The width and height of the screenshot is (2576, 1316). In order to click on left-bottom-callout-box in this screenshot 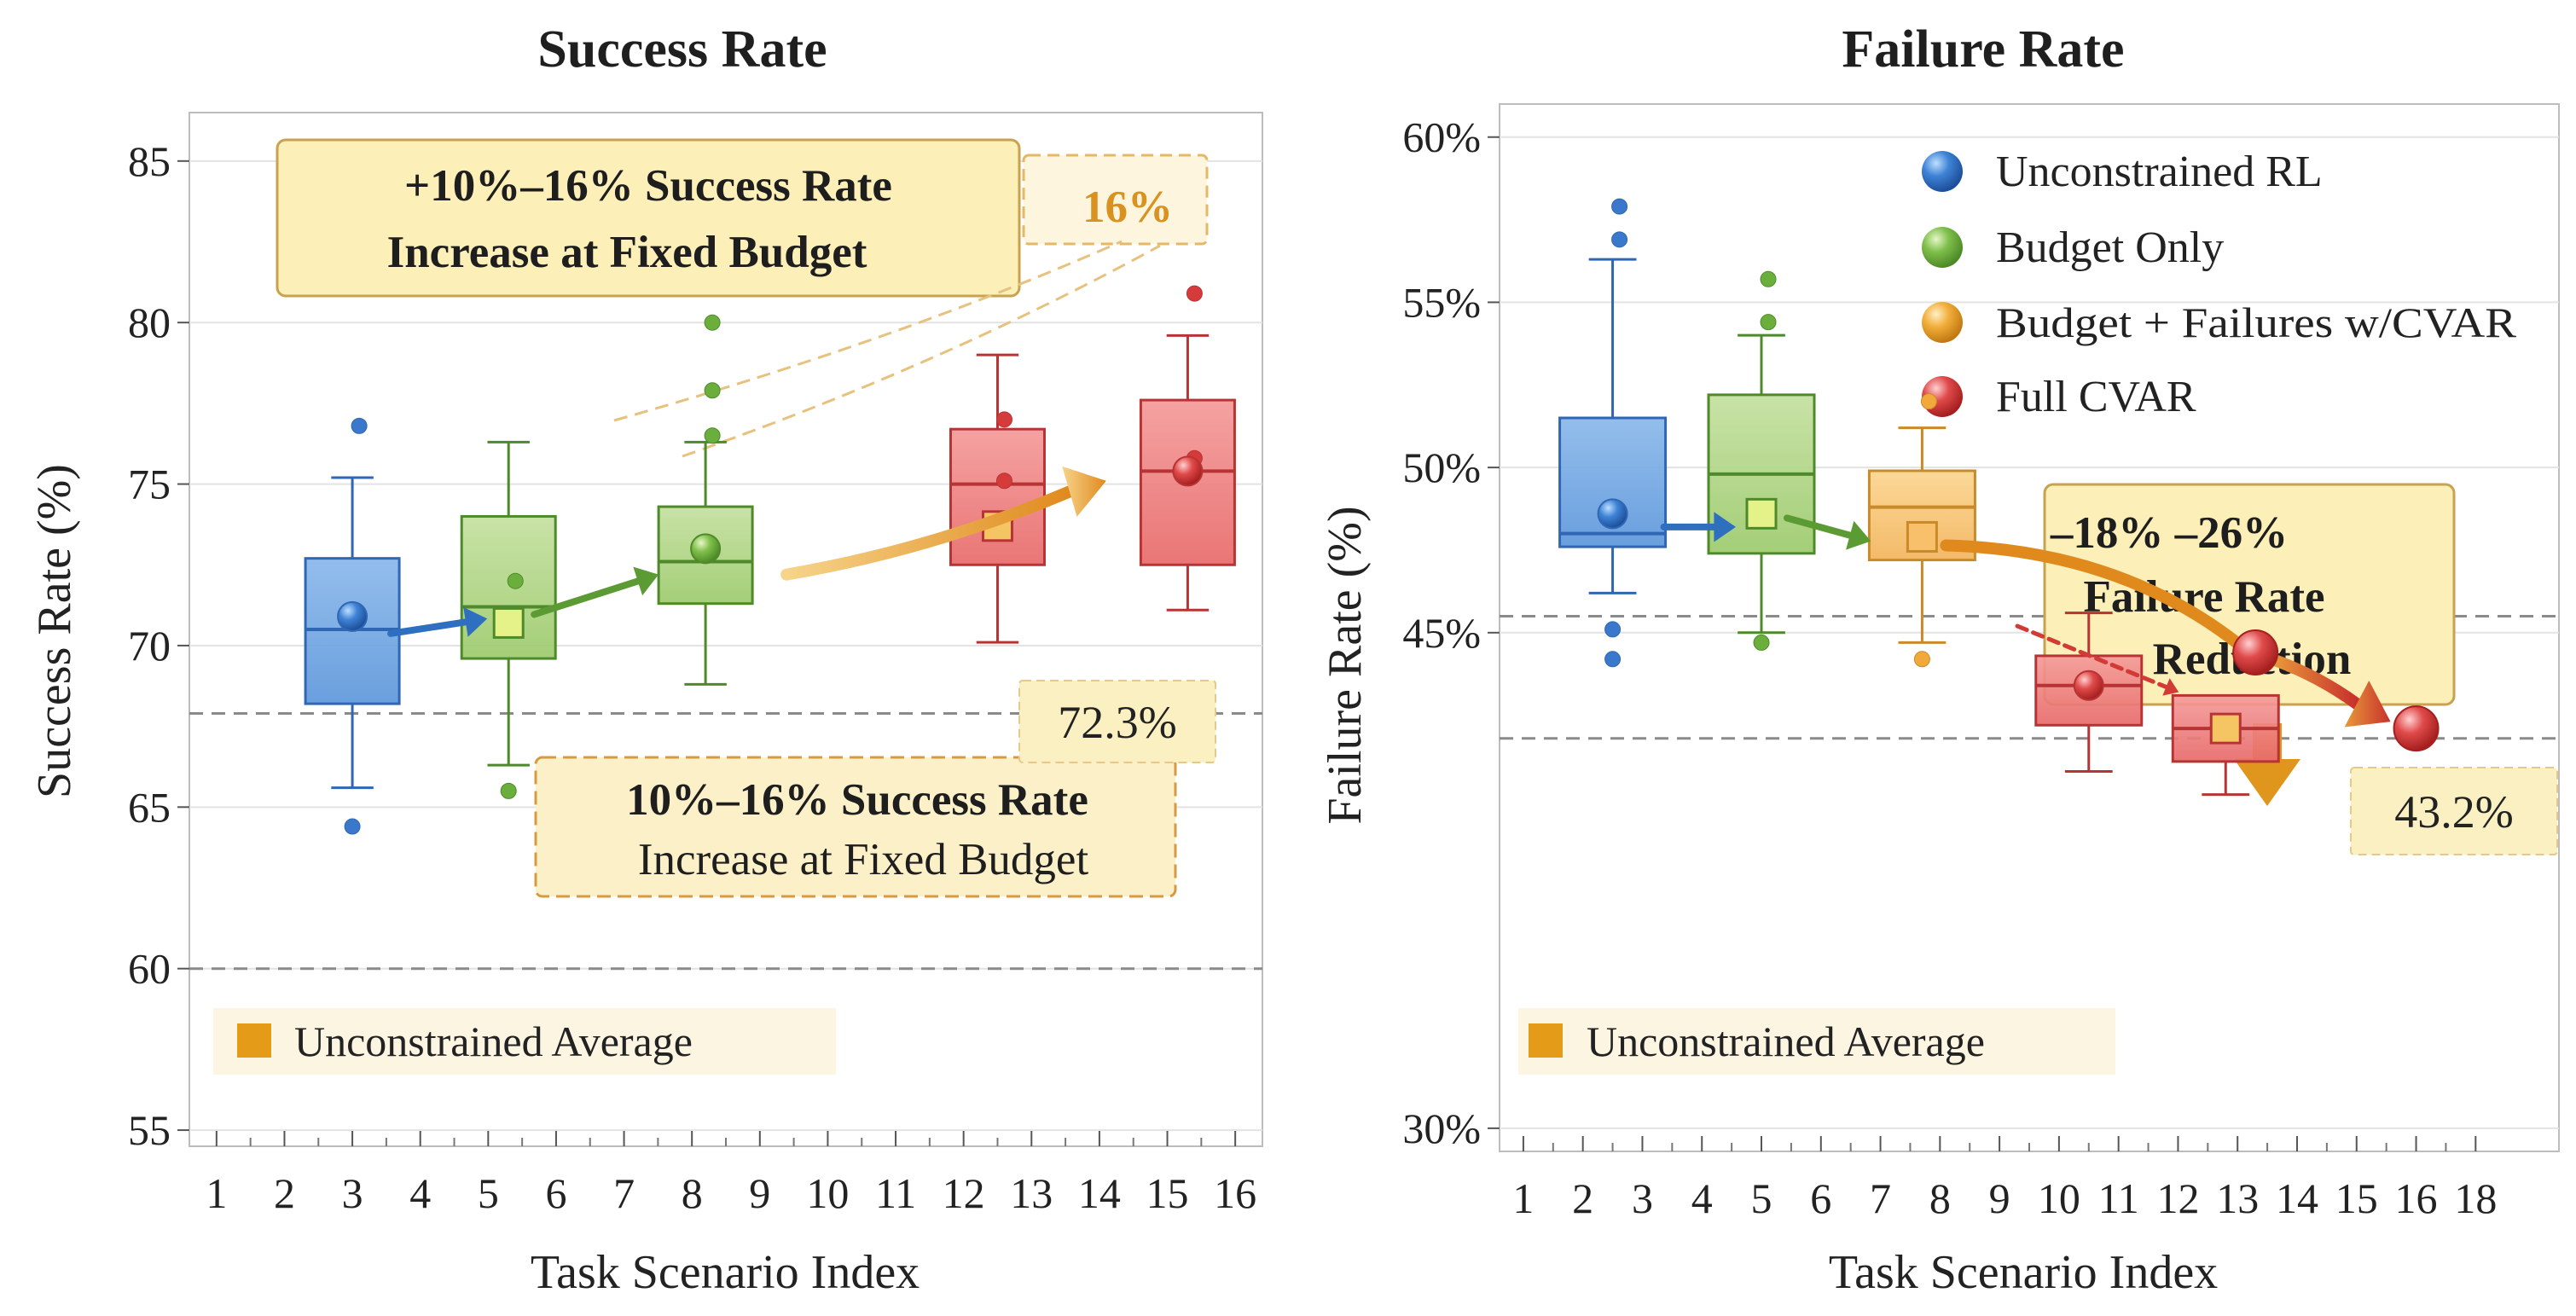, I will do `click(855, 827)`.